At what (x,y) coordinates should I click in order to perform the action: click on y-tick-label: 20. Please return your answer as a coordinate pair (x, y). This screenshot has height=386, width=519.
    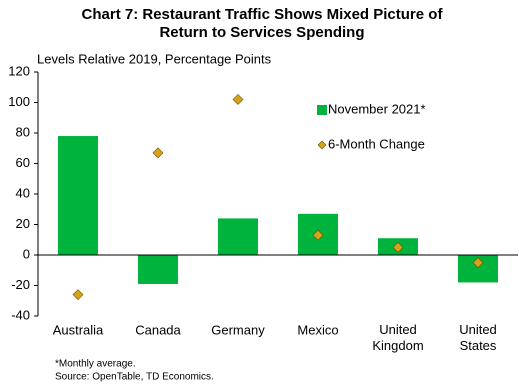
    Looking at the image, I should click on (23, 223).